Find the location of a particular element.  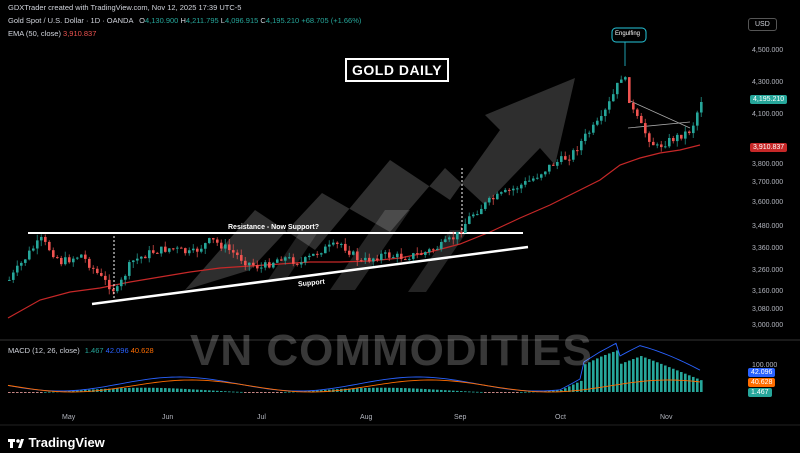

price-tick-label: 3,080.000 is located at coordinates (768, 309).